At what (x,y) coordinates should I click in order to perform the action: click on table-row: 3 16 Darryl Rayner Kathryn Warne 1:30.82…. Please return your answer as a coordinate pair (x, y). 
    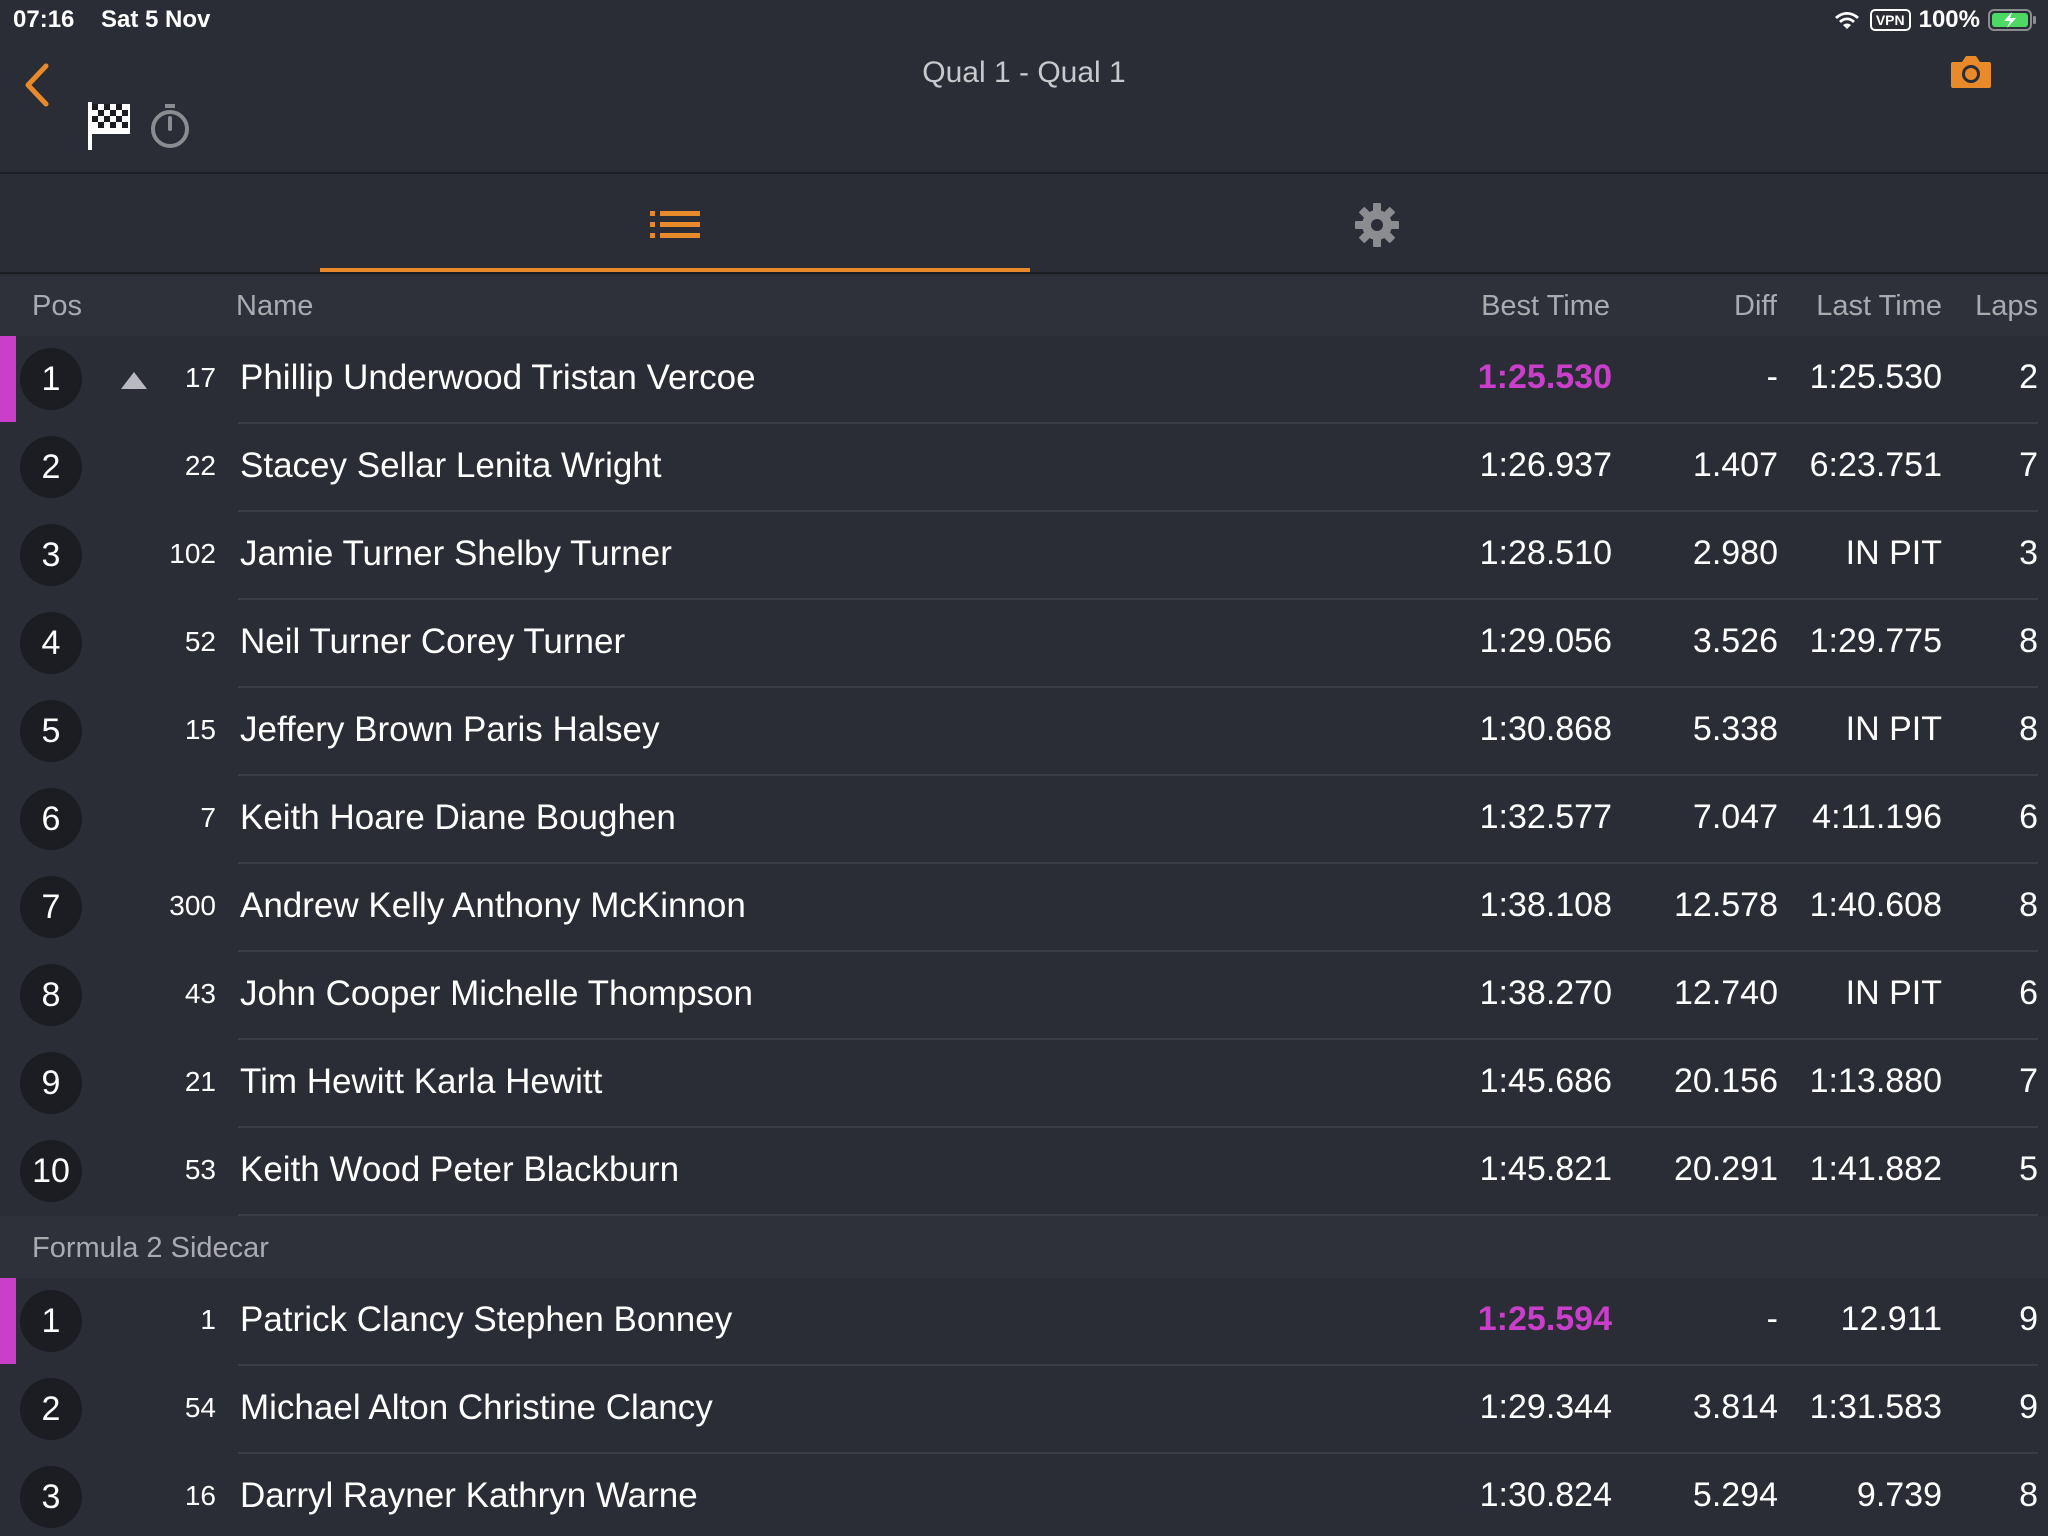
    Looking at the image, I should click on (1024, 1495).